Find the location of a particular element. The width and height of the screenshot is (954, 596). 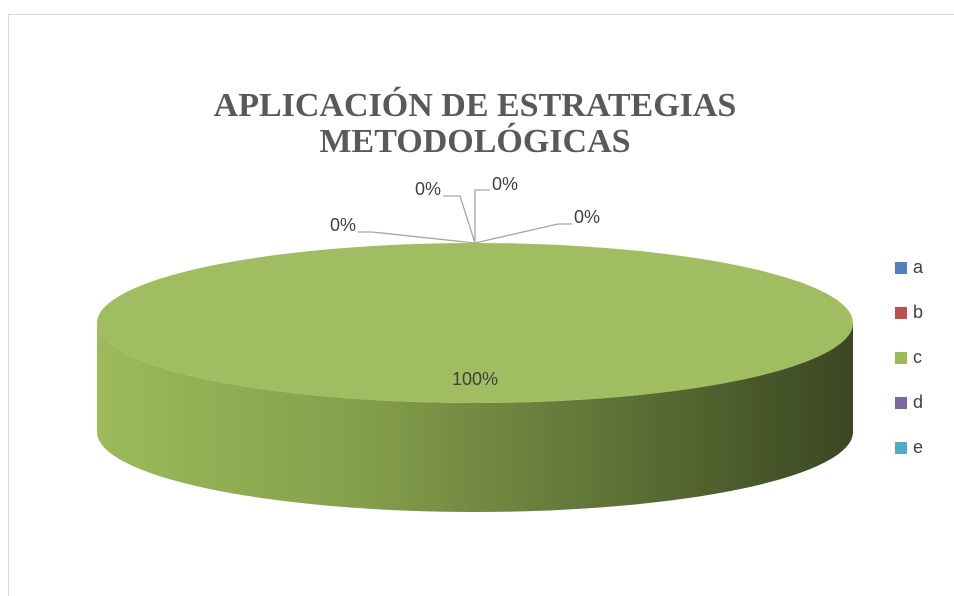

legend-label: e is located at coordinates (918, 447).